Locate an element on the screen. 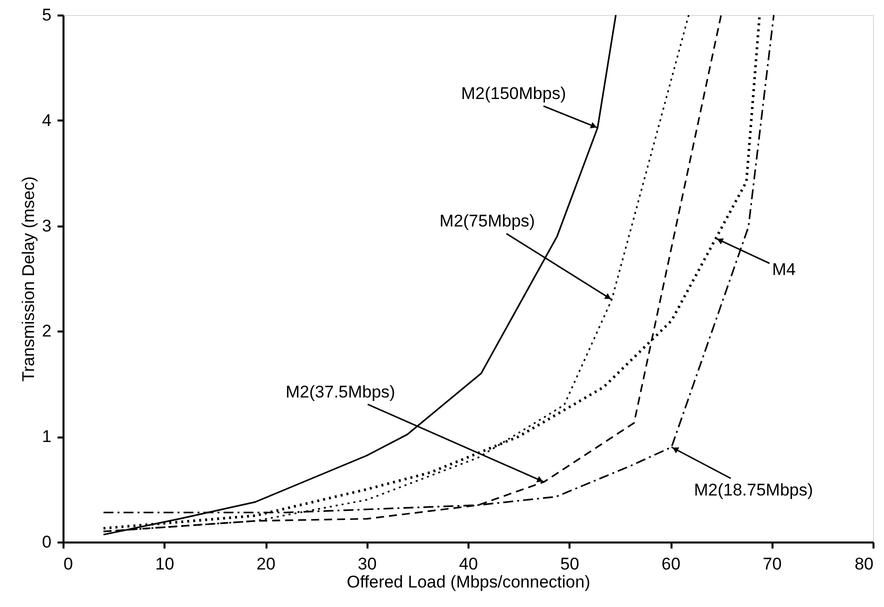 The height and width of the screenshot is (607, 884). x-tick-label: 30 is located at coordinates (367, 564).